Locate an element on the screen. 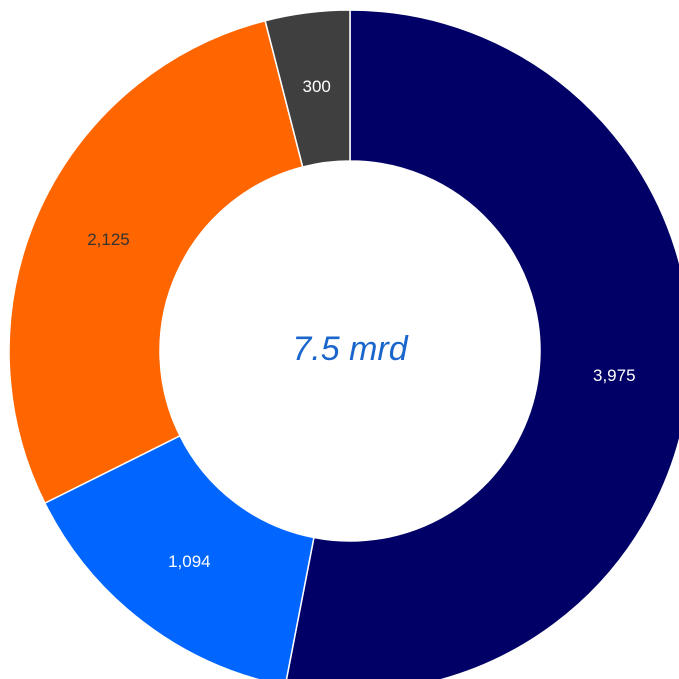 The height and width of the screenshot is (679, 679). slice-value-label-1: 3,975 is located at coordinates (614, 375).